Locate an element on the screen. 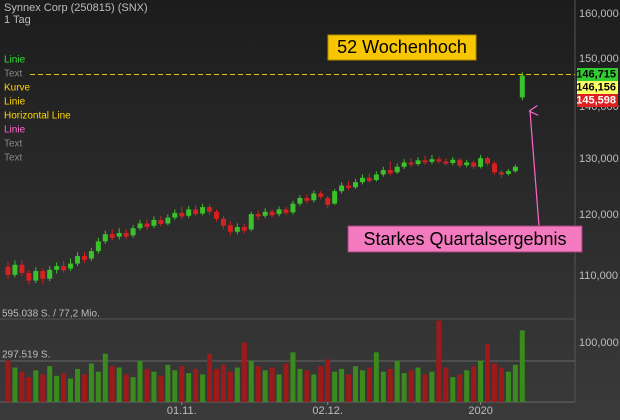  legend-entry: Horizontal Line is located at coordinates (37, 116).